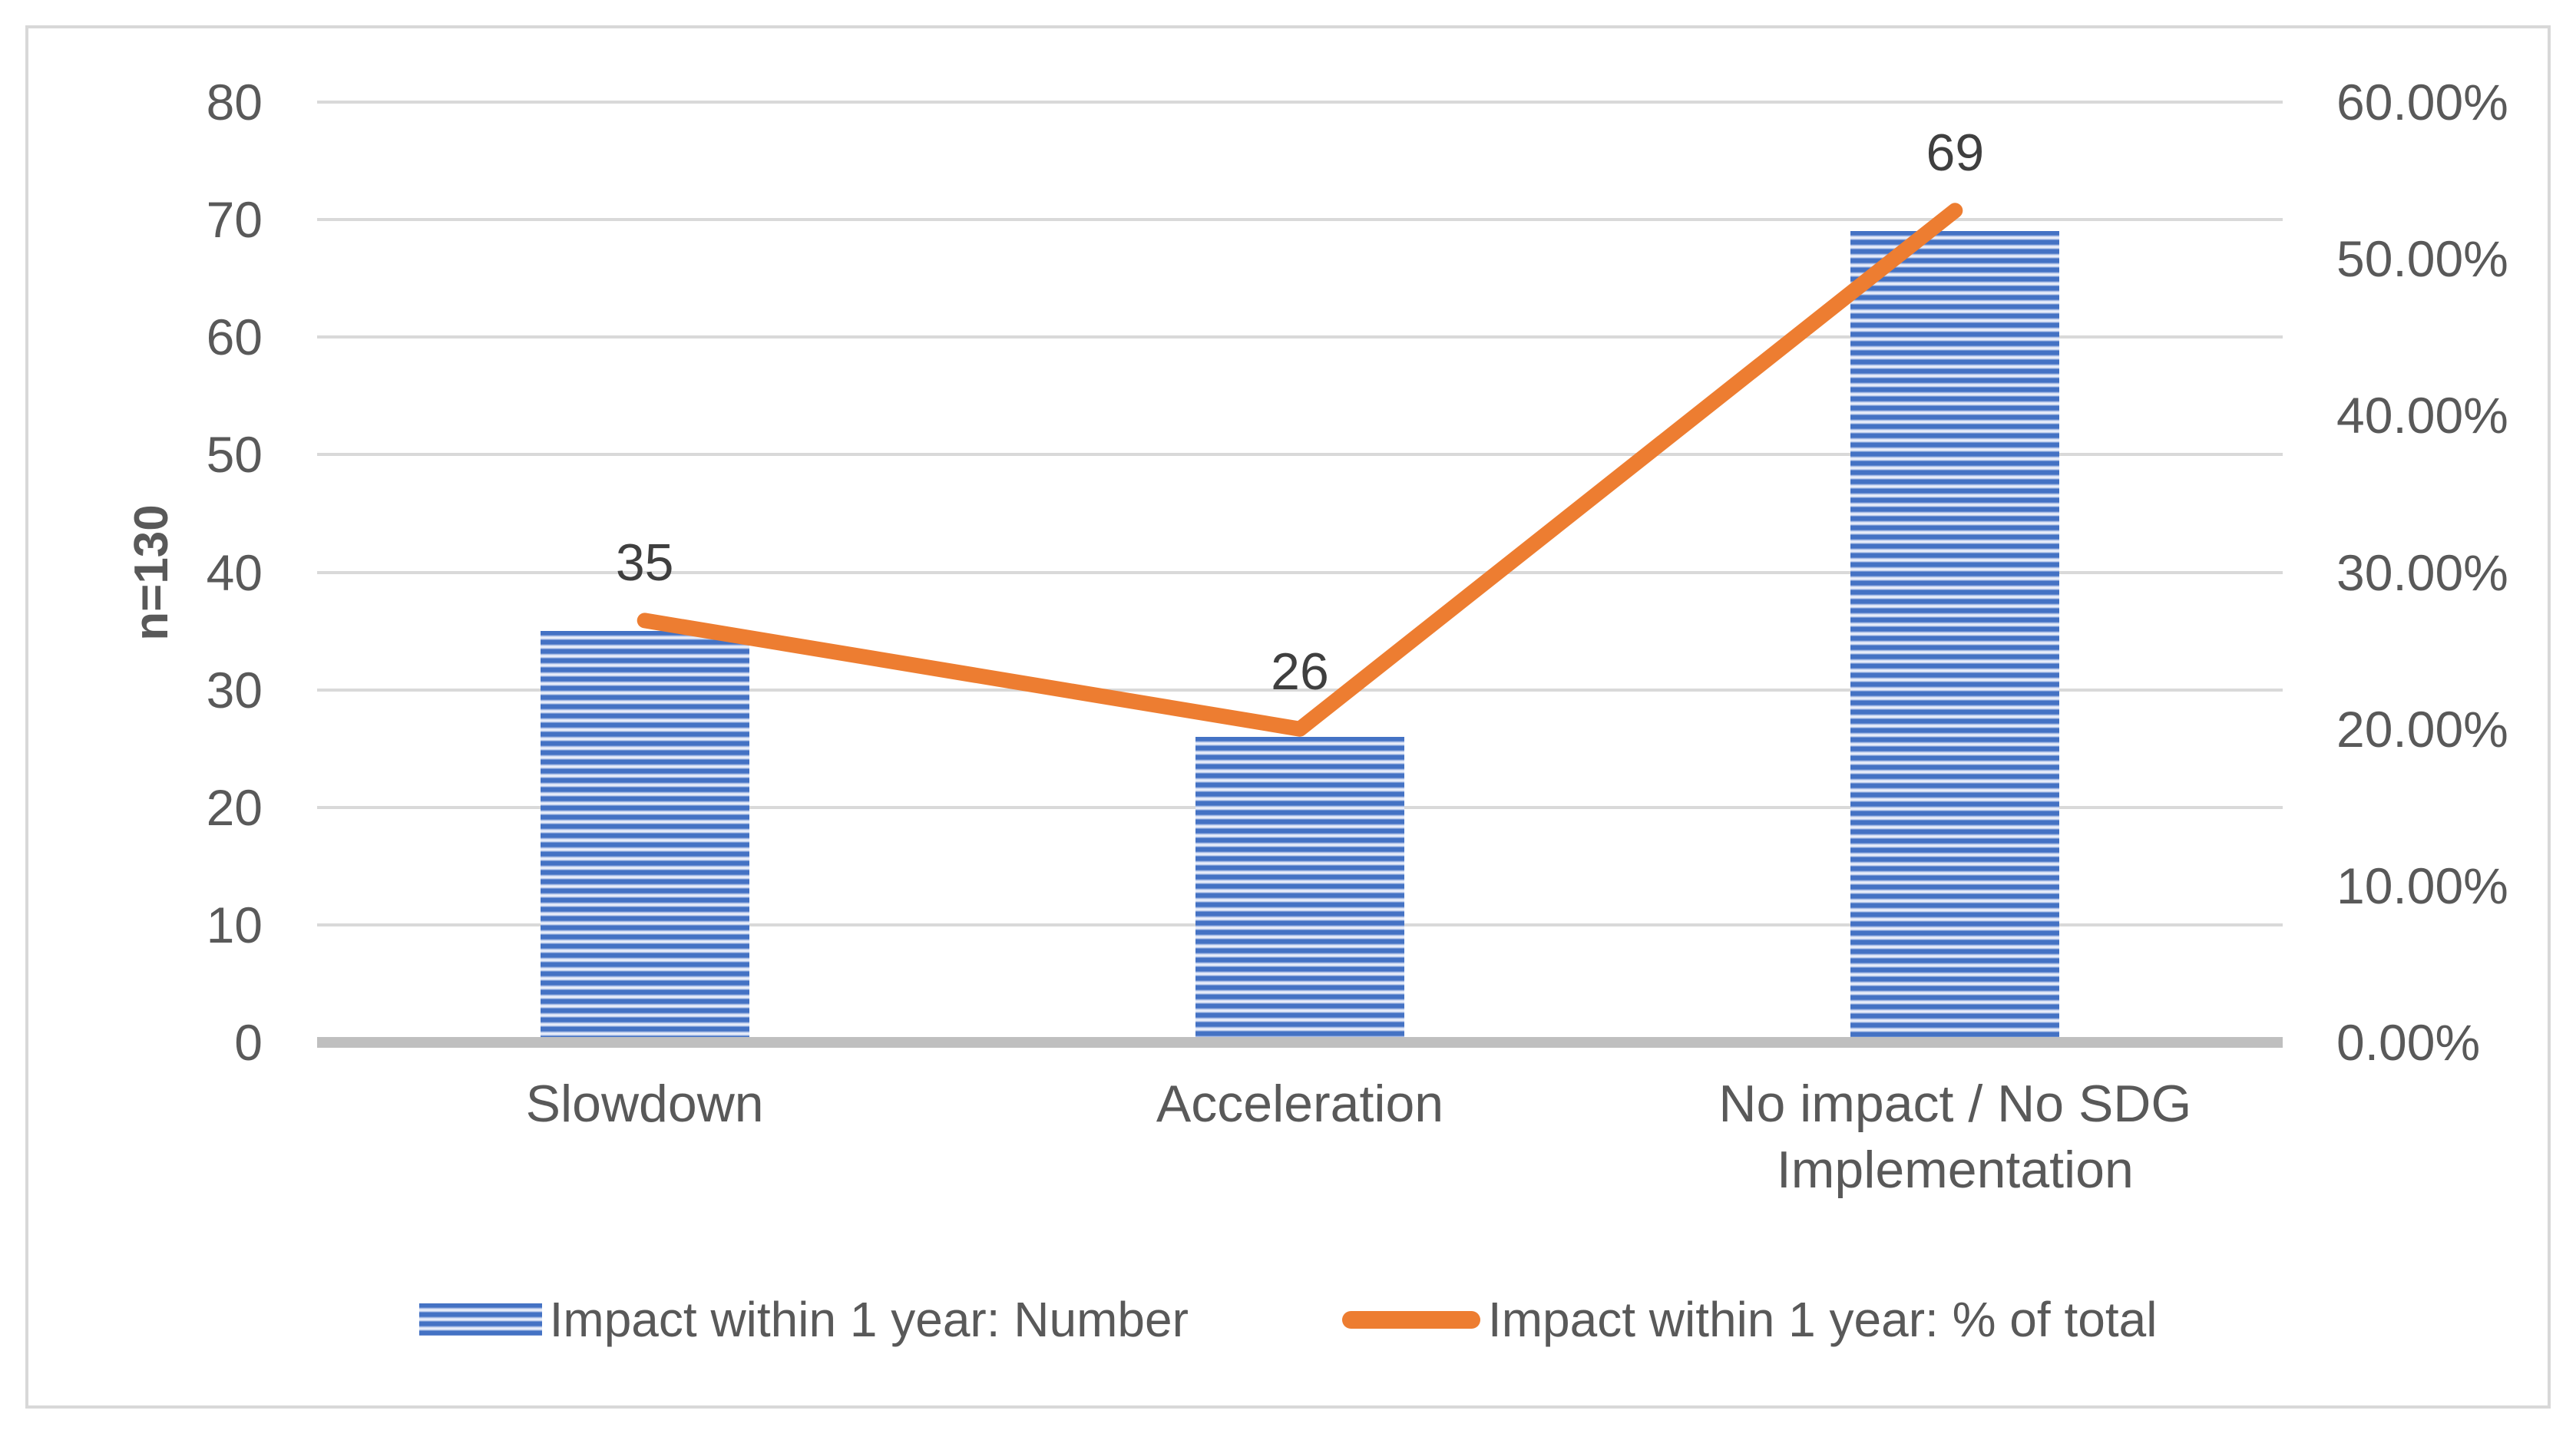  I want to click on left-axis-tick-label: 50, so click(234, 455).